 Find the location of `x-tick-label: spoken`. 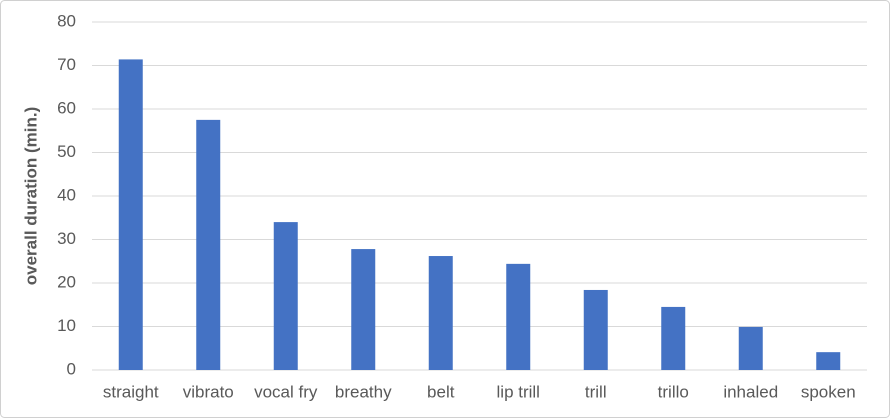

x-tick-label: spoken is located at coordinates (828, 391).